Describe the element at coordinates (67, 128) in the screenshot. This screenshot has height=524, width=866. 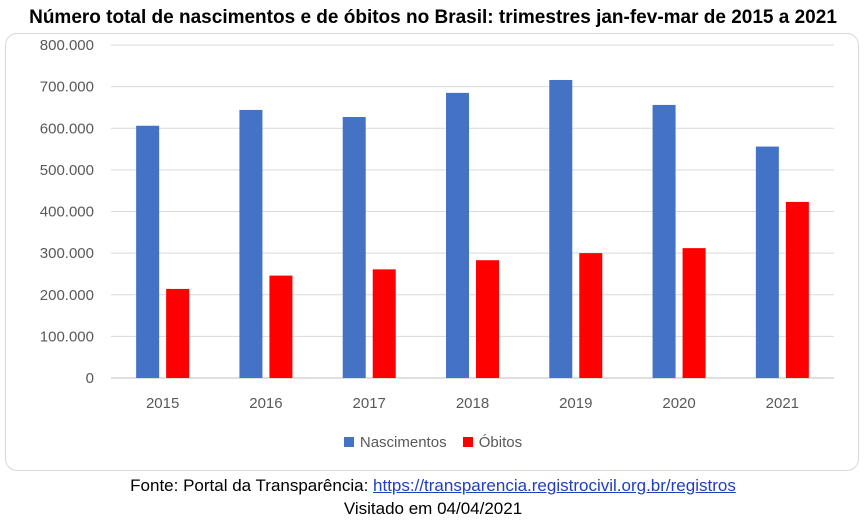
I see `y-tick-label: 600.000` at that location.